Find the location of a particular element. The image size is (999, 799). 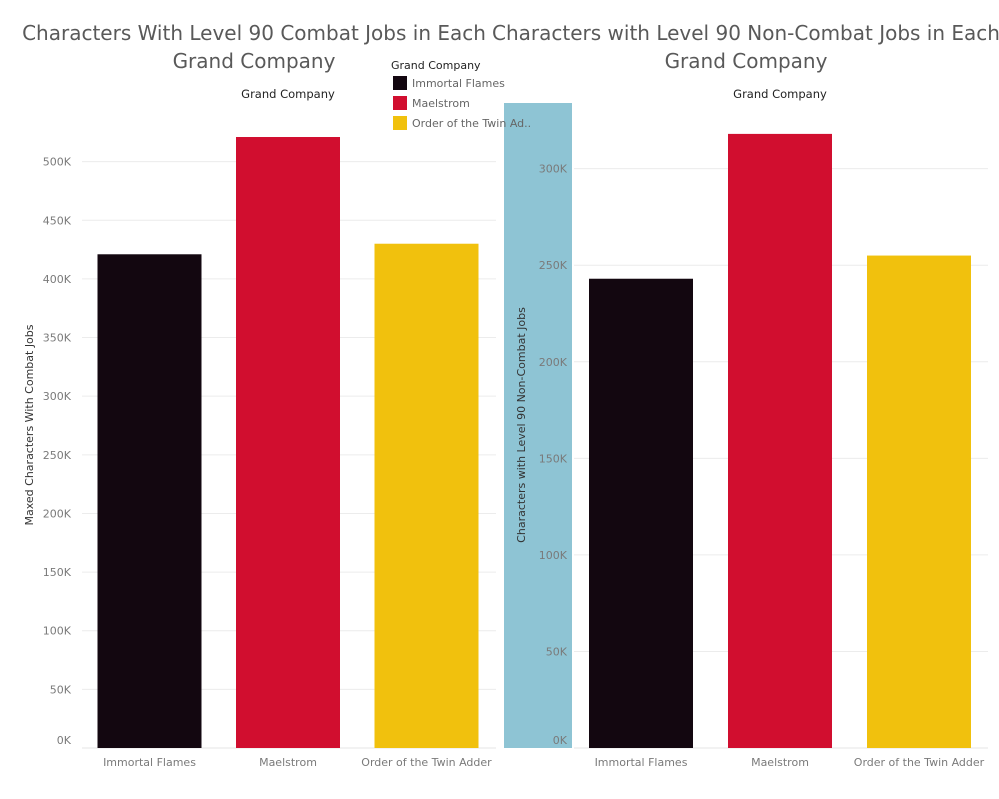

legend-title: Grand Company is located at coordinates (436, 65).